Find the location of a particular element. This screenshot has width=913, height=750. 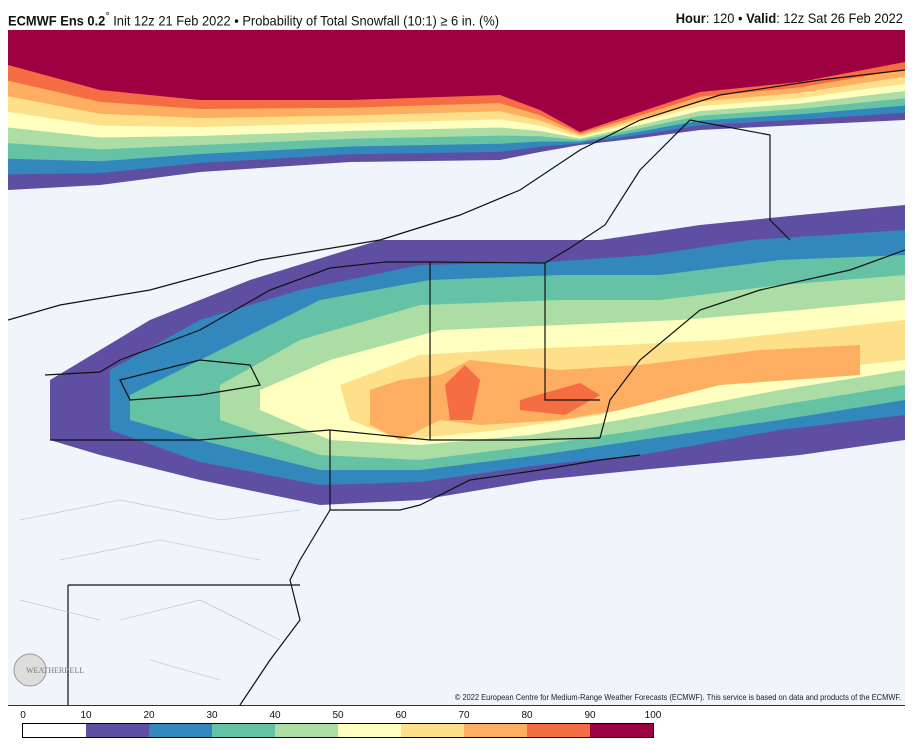

init-time: Init 12z 21 Feb 2022 is located at coordinates (172, 20).